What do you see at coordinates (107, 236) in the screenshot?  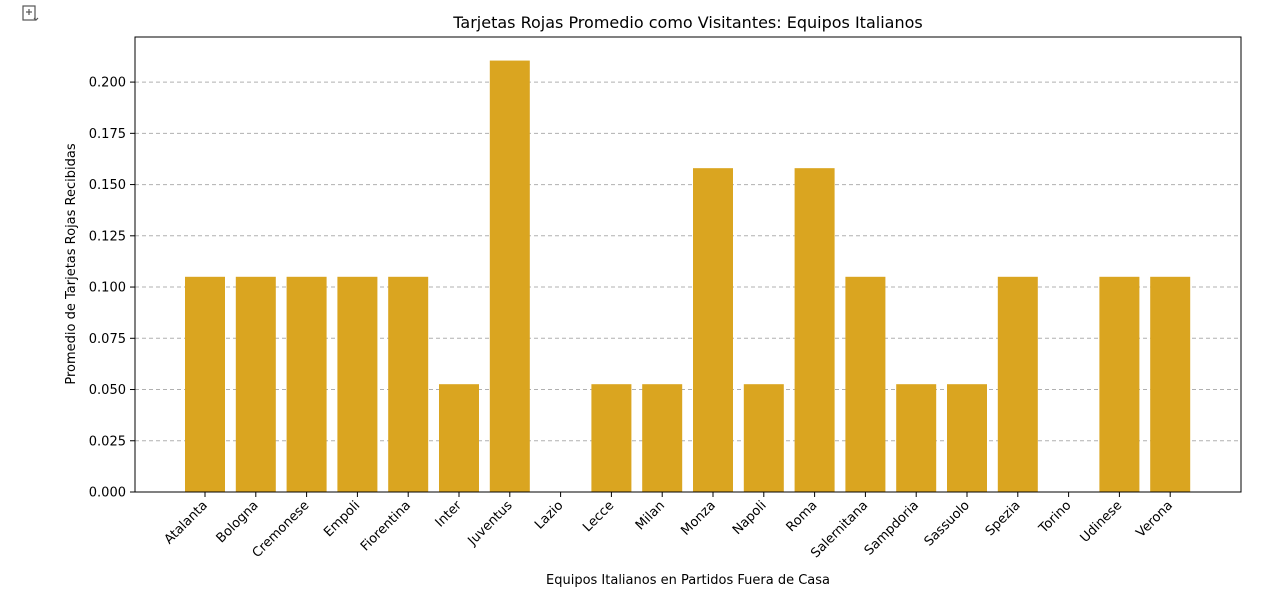 I see `y-tick-label: 0.125` at bounding box center [107, 236].